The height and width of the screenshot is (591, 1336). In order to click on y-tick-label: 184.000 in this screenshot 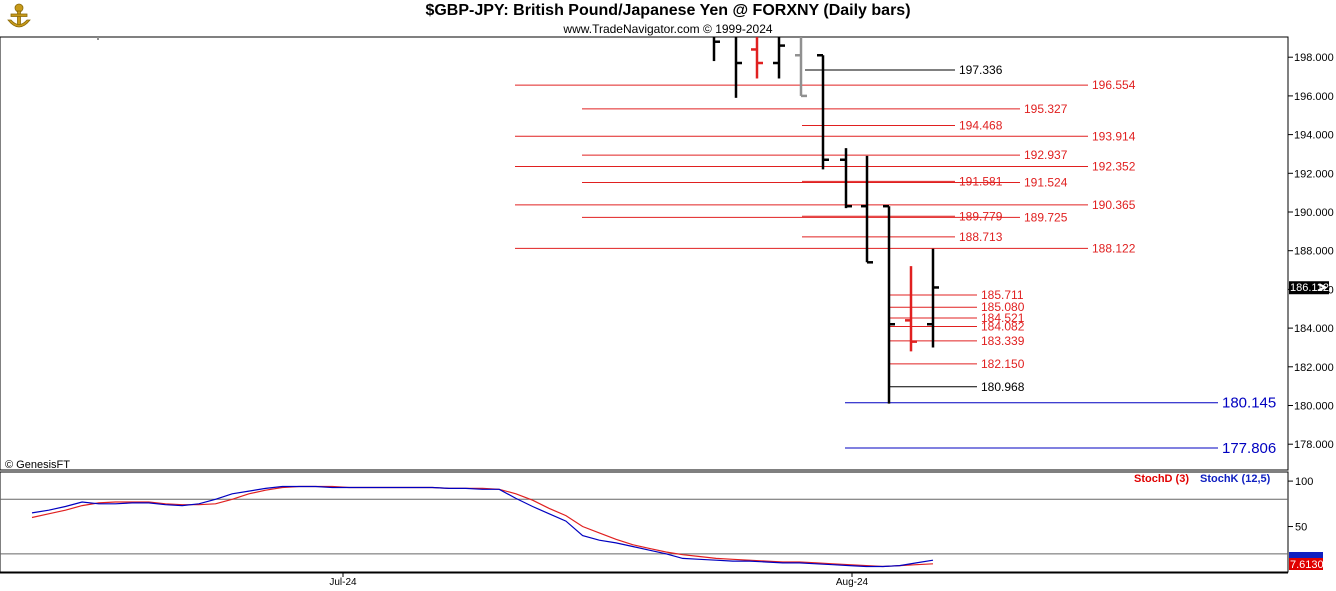, I will do `click(1314, 329)`.